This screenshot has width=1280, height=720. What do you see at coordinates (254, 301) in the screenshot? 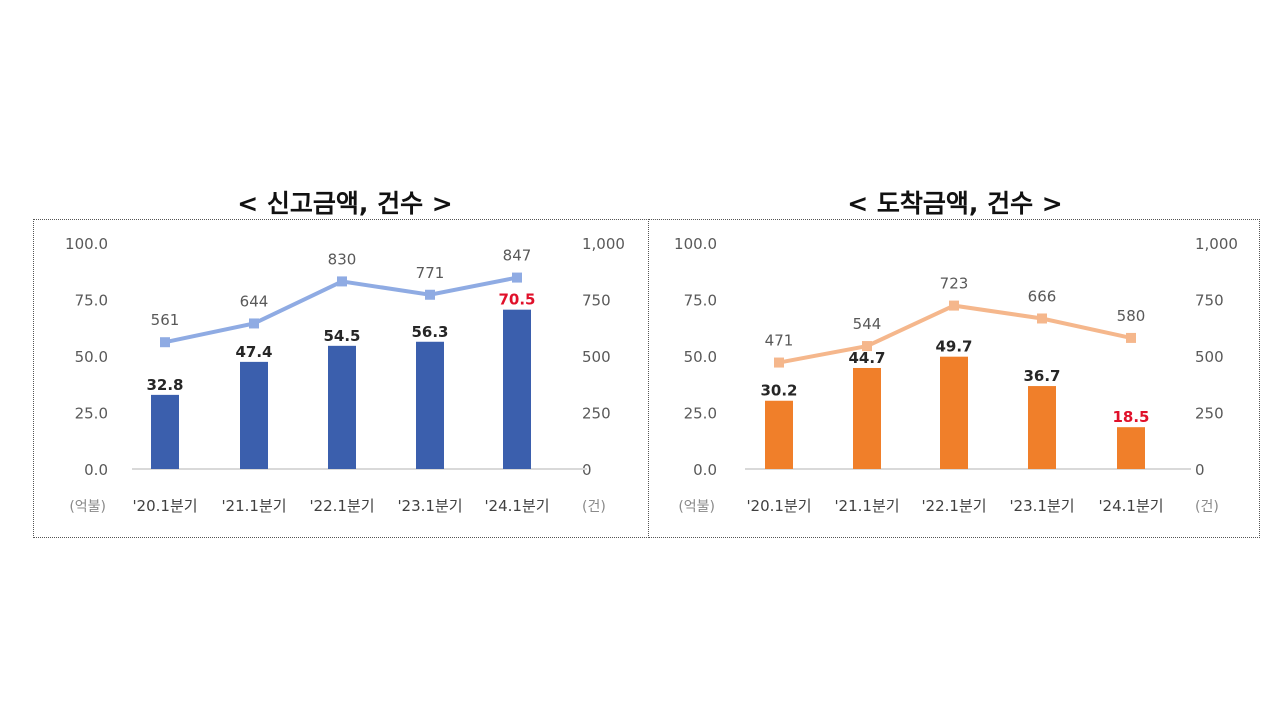
I see `line-data-label: 644` at bounding box center [254, 301].